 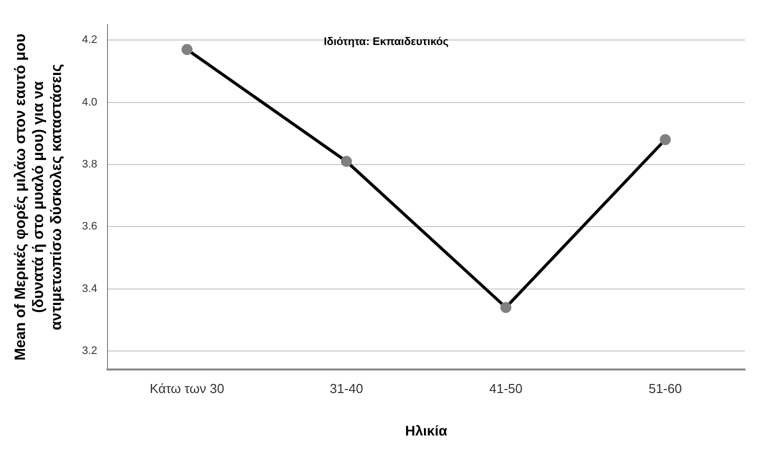 What do you see at coordinates (90, 40) in the screenshot?
I see `y-tick-label: 4.2` at bounding box center [90, 40].